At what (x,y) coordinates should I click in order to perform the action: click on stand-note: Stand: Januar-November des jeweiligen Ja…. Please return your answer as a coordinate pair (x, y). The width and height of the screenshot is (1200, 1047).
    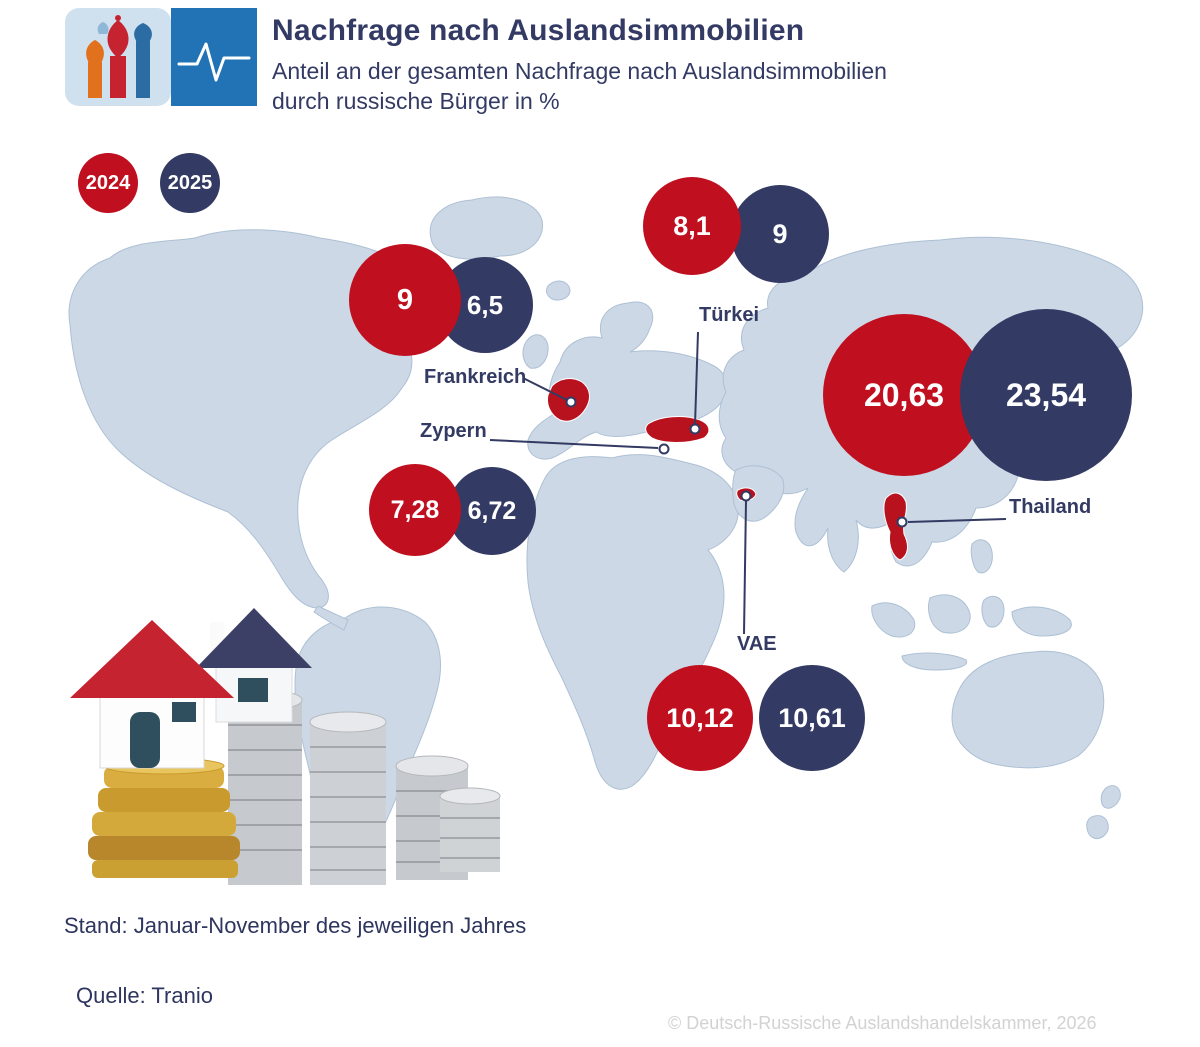
    Looking at the image, I should click on (295, 925).